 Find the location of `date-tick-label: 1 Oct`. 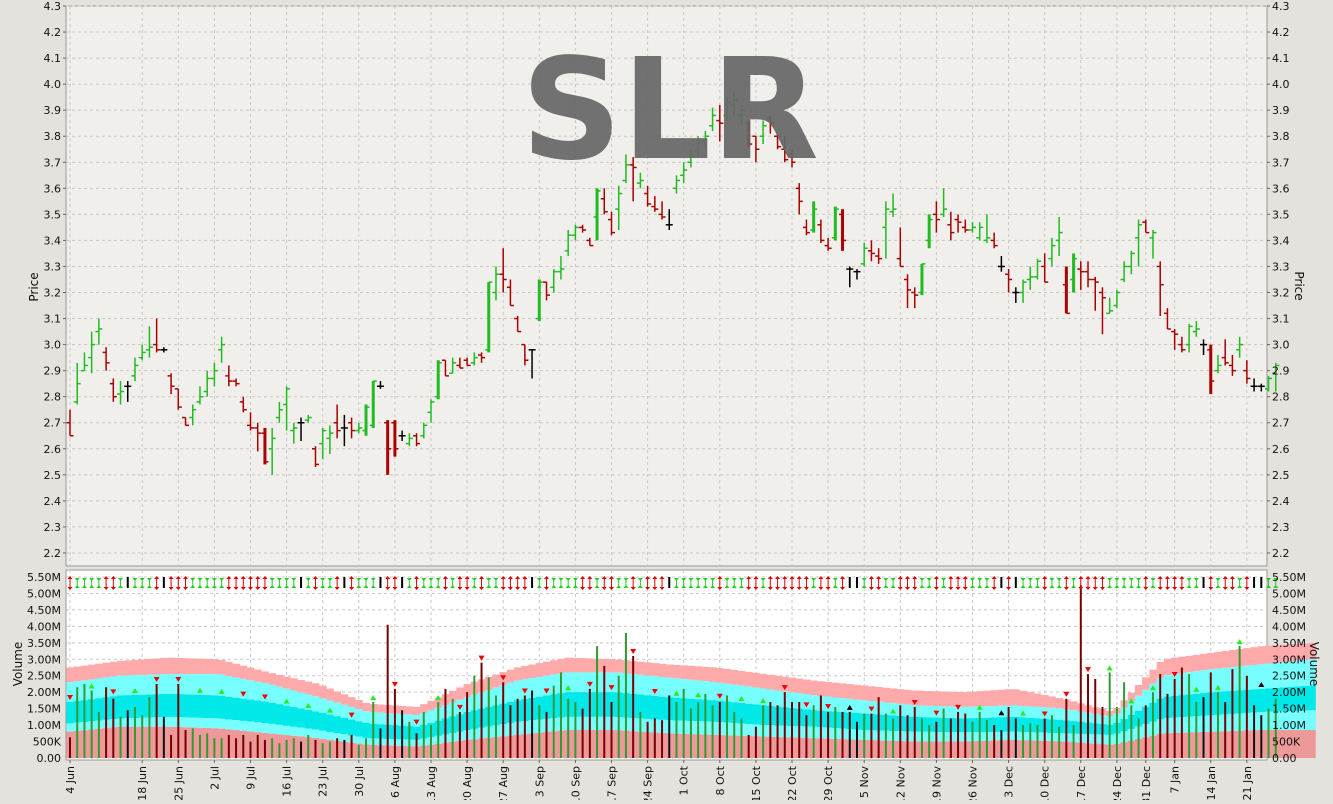

date-tick-label: 1 Oct is located at coordinates (684, 780).